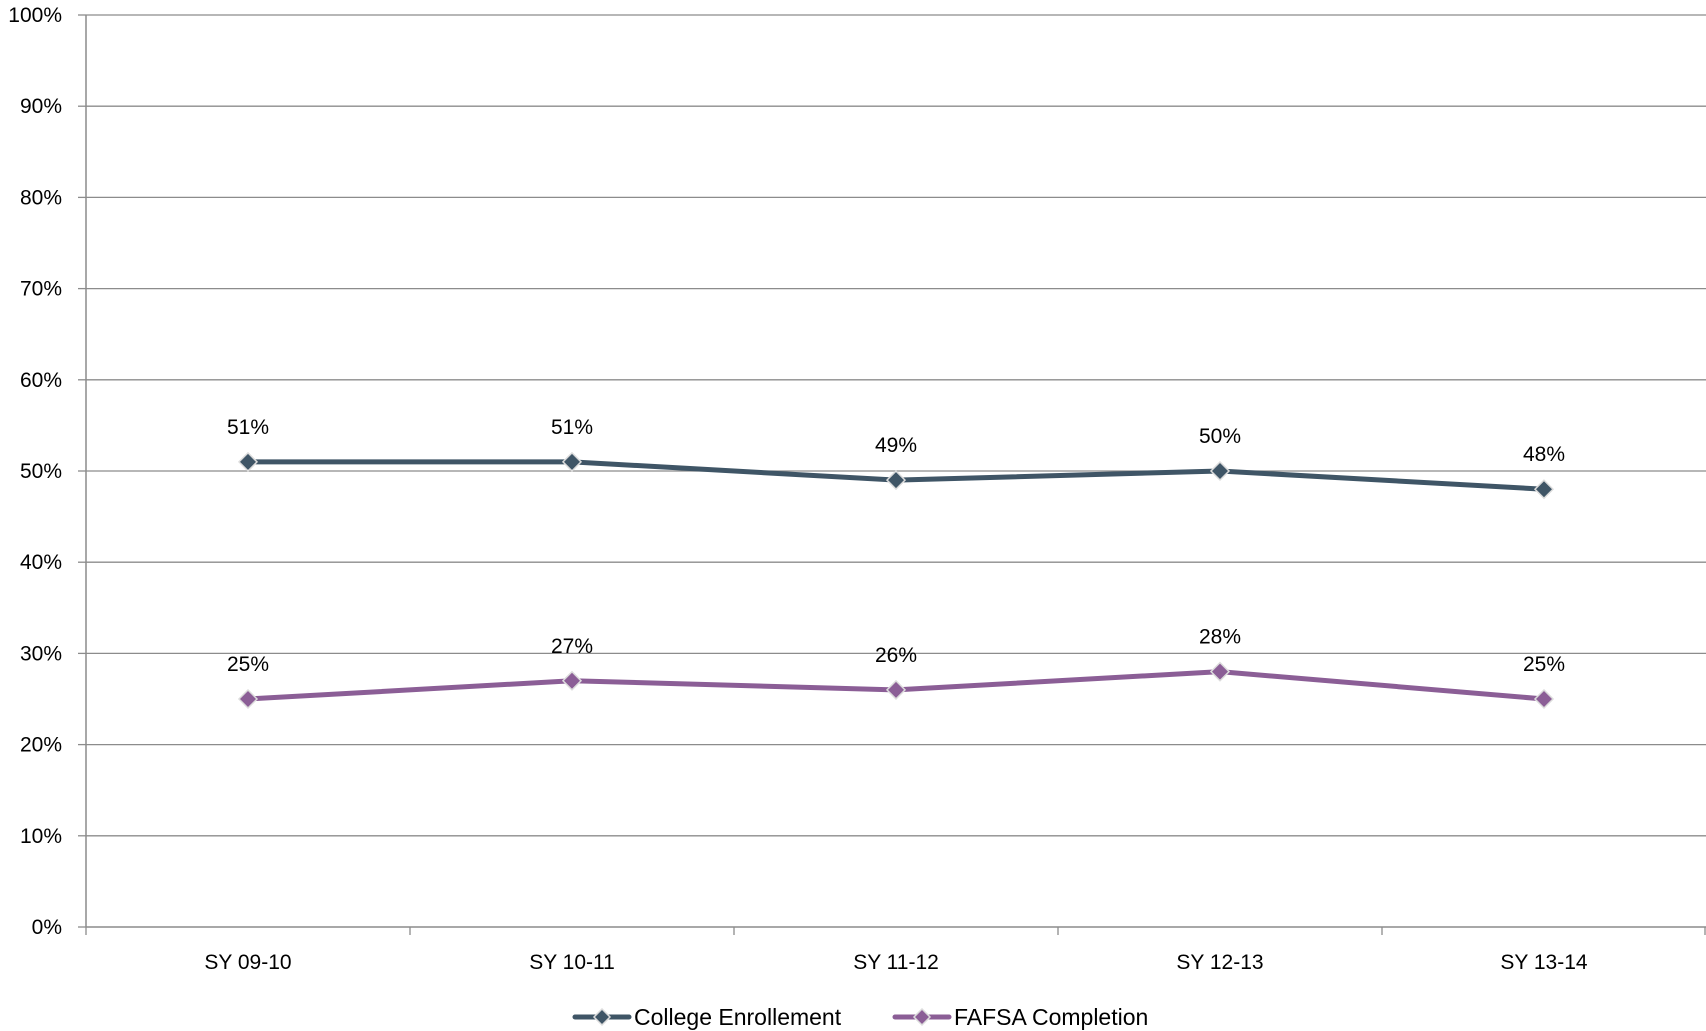 The height and width of the screenshot is (1031, 1706). What do you see at coordinates (41, 562) in the screenshot?
I see `y-tick-label: 40%` at bounding box center [41, 562].